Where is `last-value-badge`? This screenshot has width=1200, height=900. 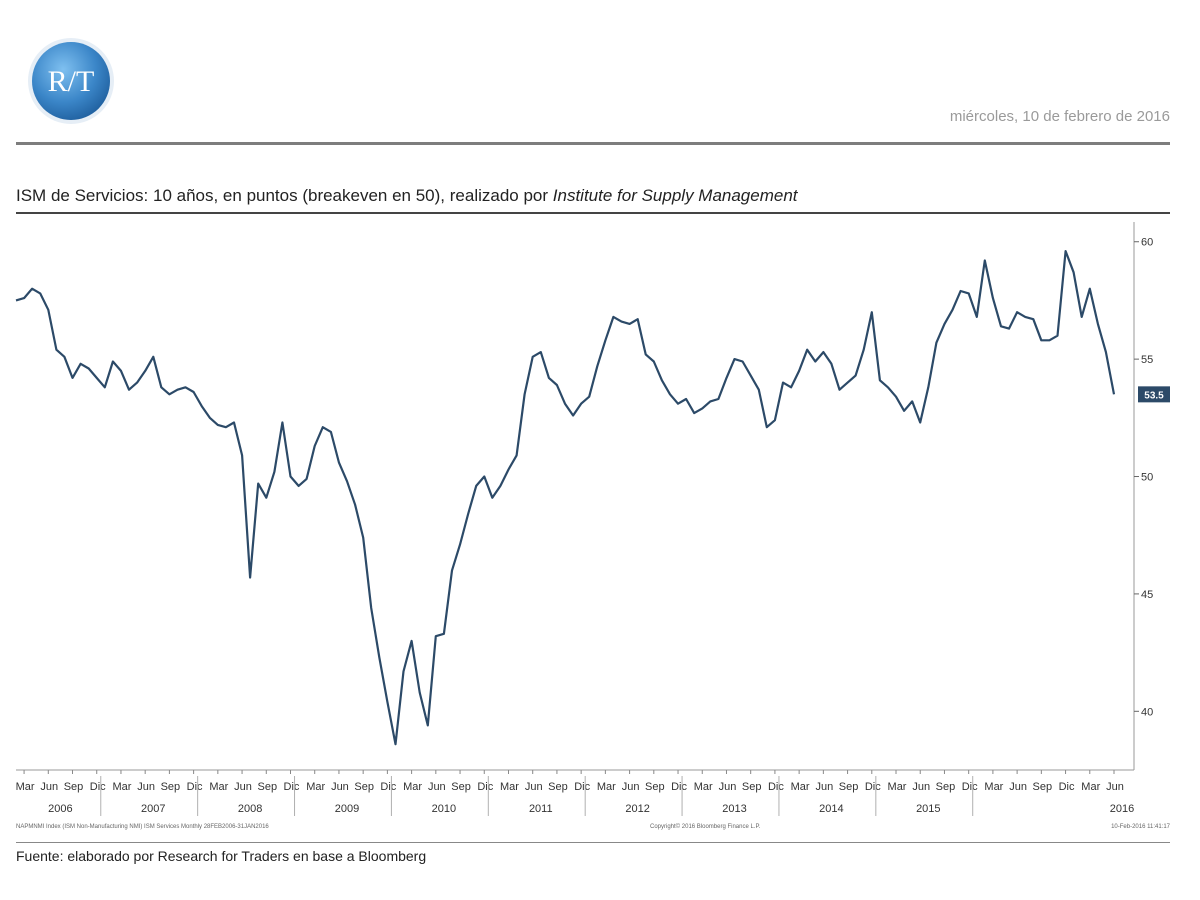 last-value-badge is located at coordinates (1154, 394).